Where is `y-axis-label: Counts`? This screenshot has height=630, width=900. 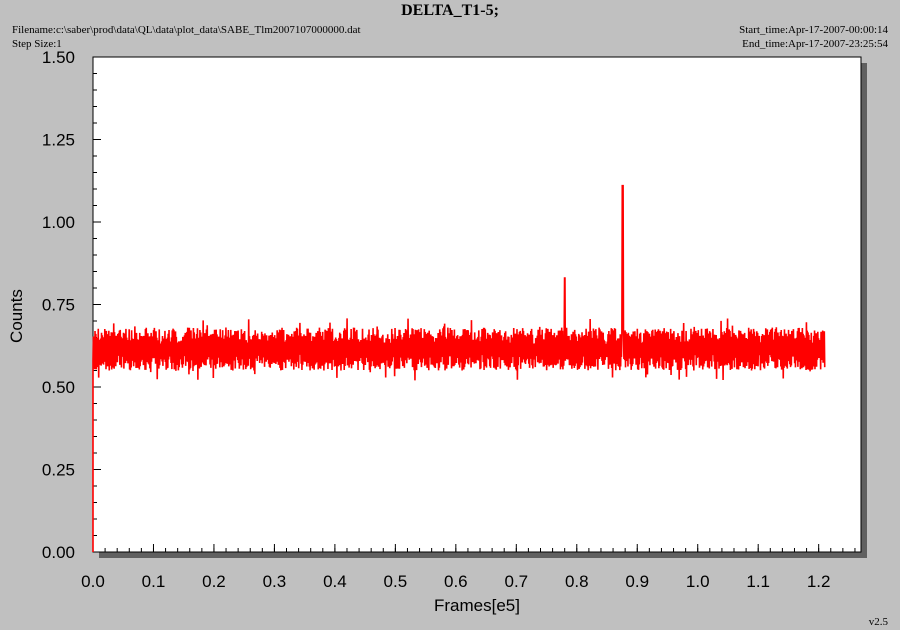
y-axis-label: Counts is located at coordinates (16, 316).